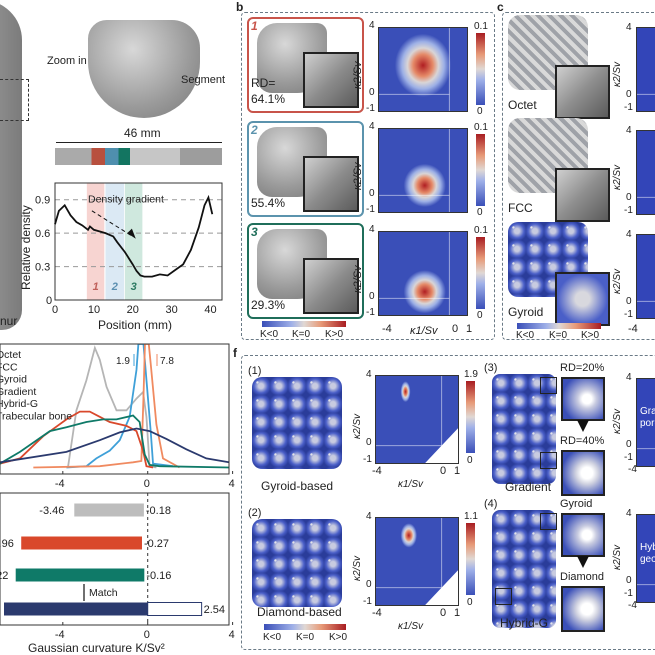 The width and height of the screenshot is (655, 655). What do you see at coordinates (387, 329) in the screenshot?
I see `b-xtick-neg4: -4` at bounding box center [387, 329].